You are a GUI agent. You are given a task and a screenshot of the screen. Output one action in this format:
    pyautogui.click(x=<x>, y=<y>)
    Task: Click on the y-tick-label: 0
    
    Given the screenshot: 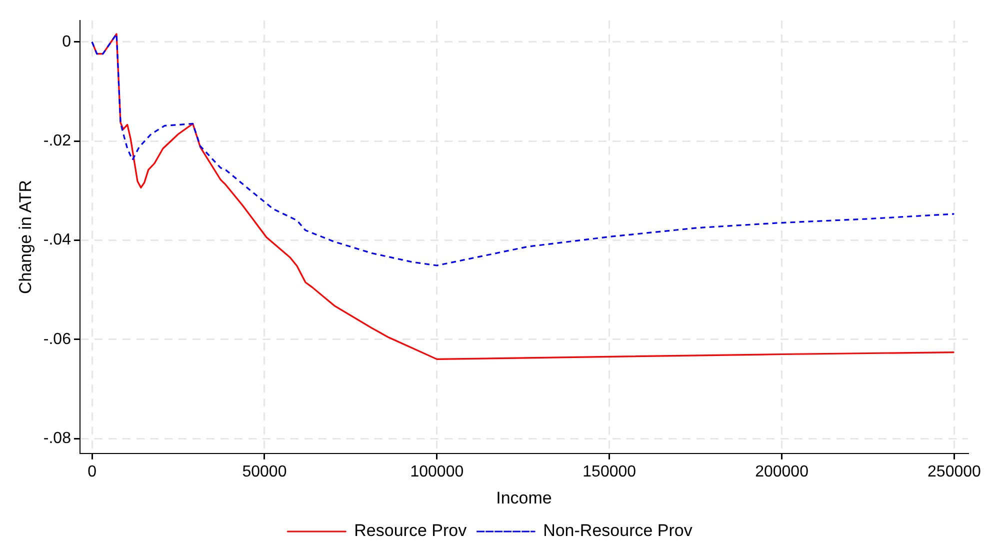 What is the action you would take?
    pyautogui.click(x=67, y=41)
    